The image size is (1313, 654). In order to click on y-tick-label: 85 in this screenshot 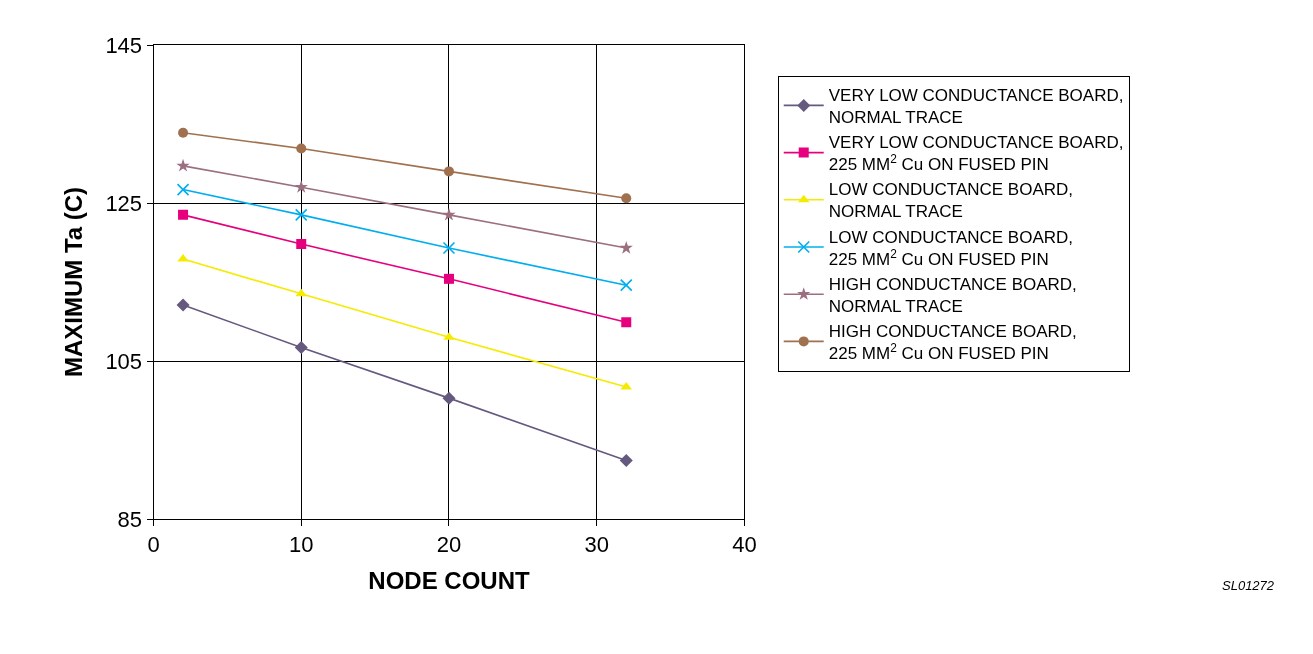, I will do `click(130, 519)`.